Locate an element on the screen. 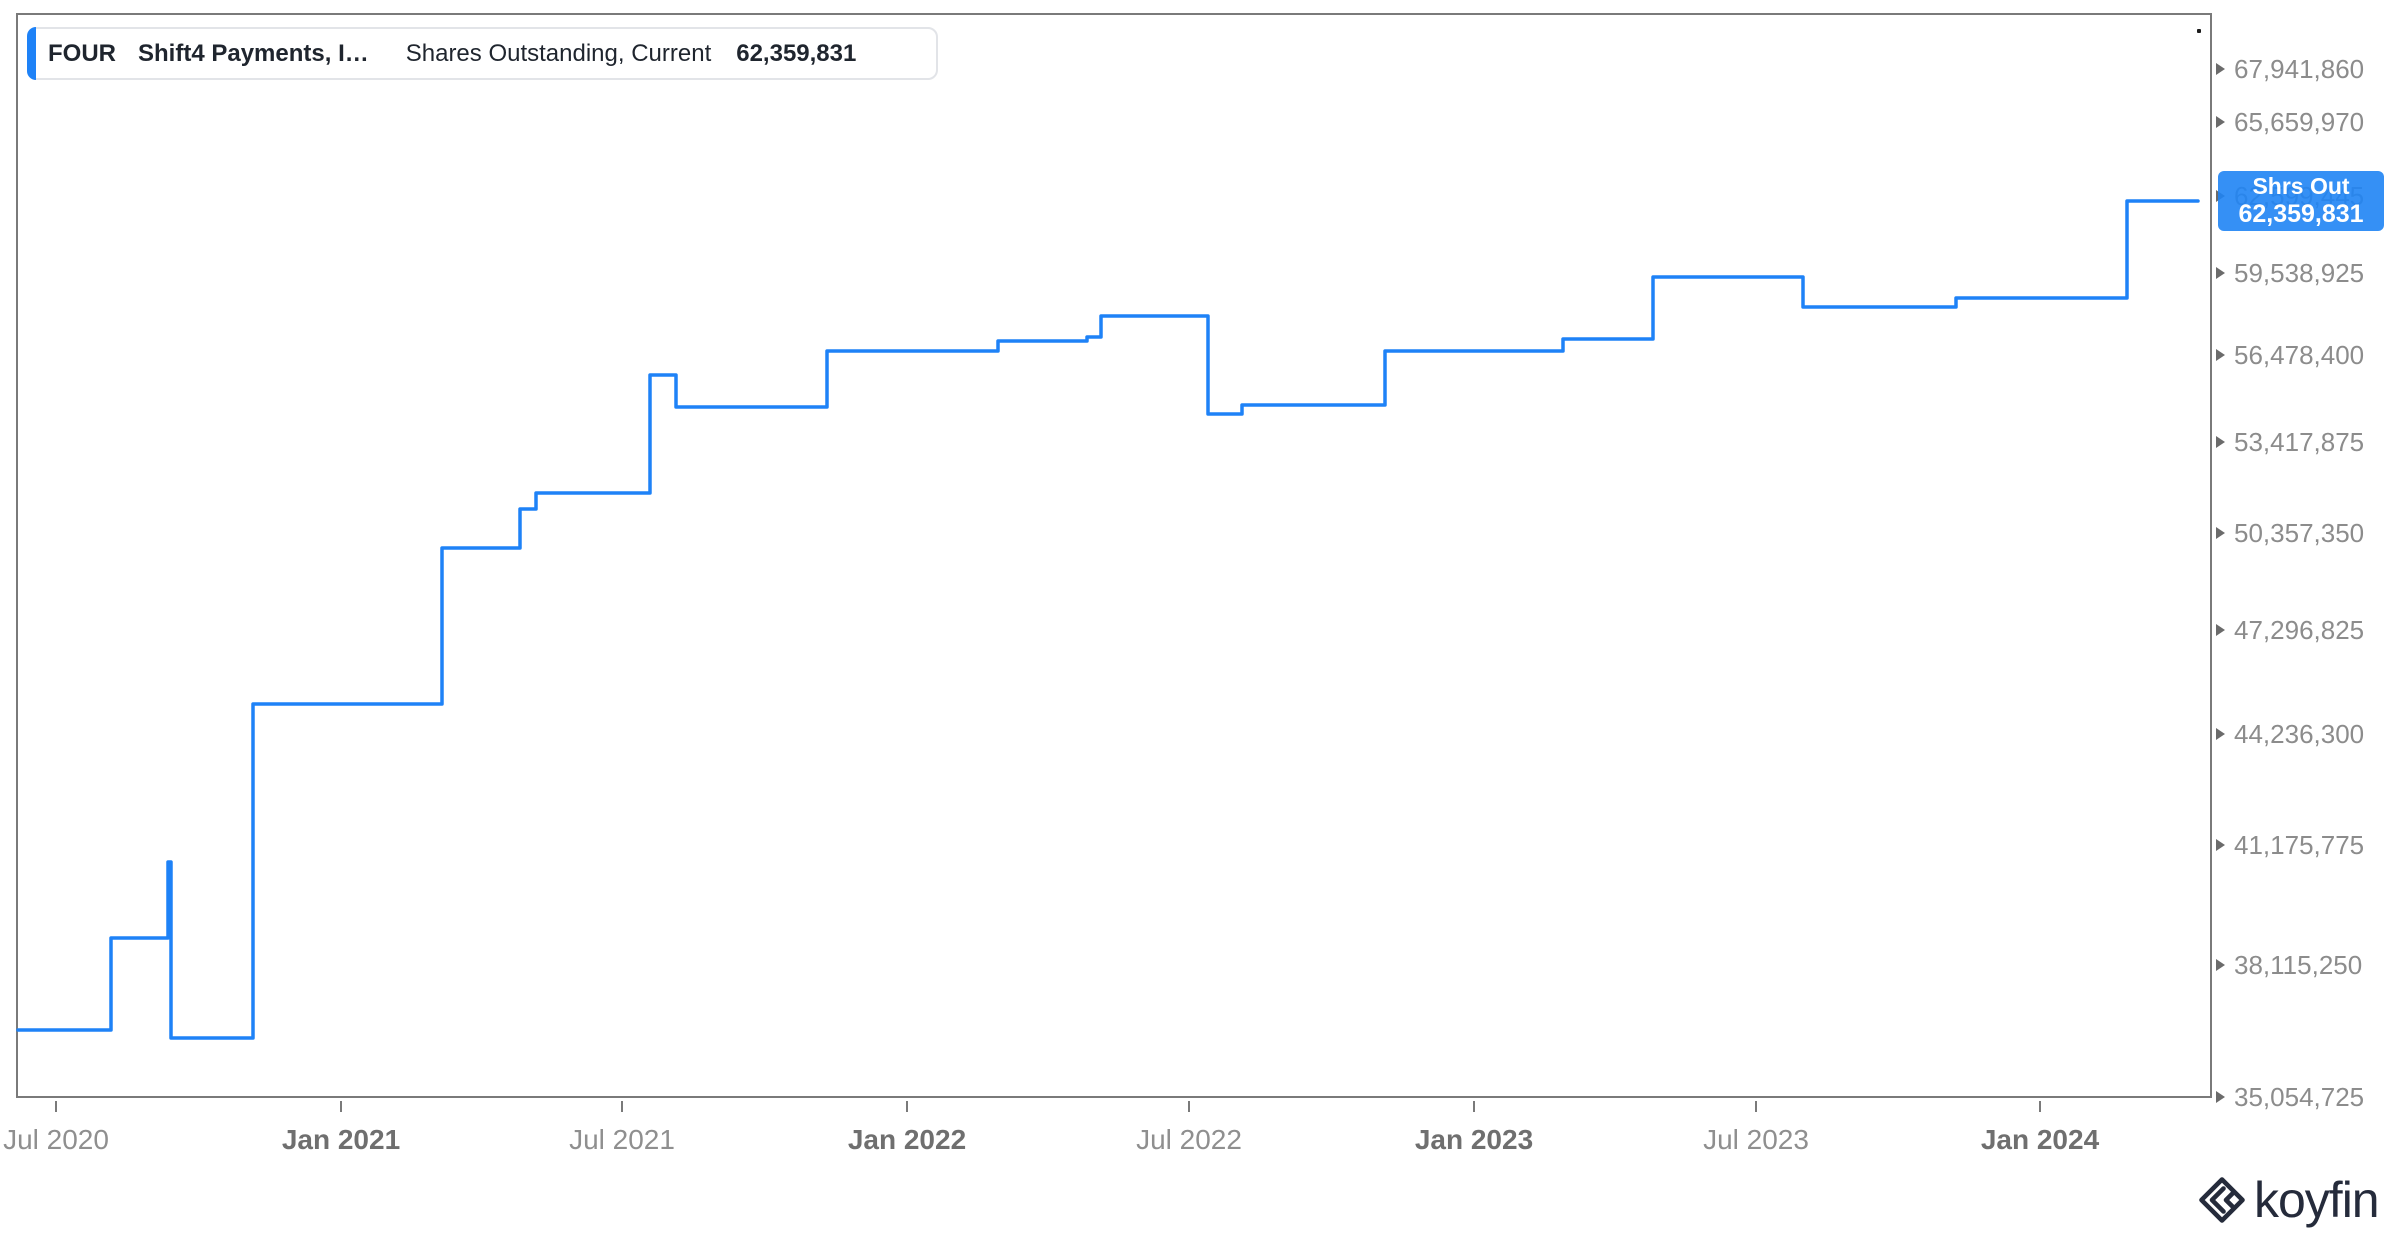  y-tick-label: 35,054,725 is located at coordinates (2299, 1097).